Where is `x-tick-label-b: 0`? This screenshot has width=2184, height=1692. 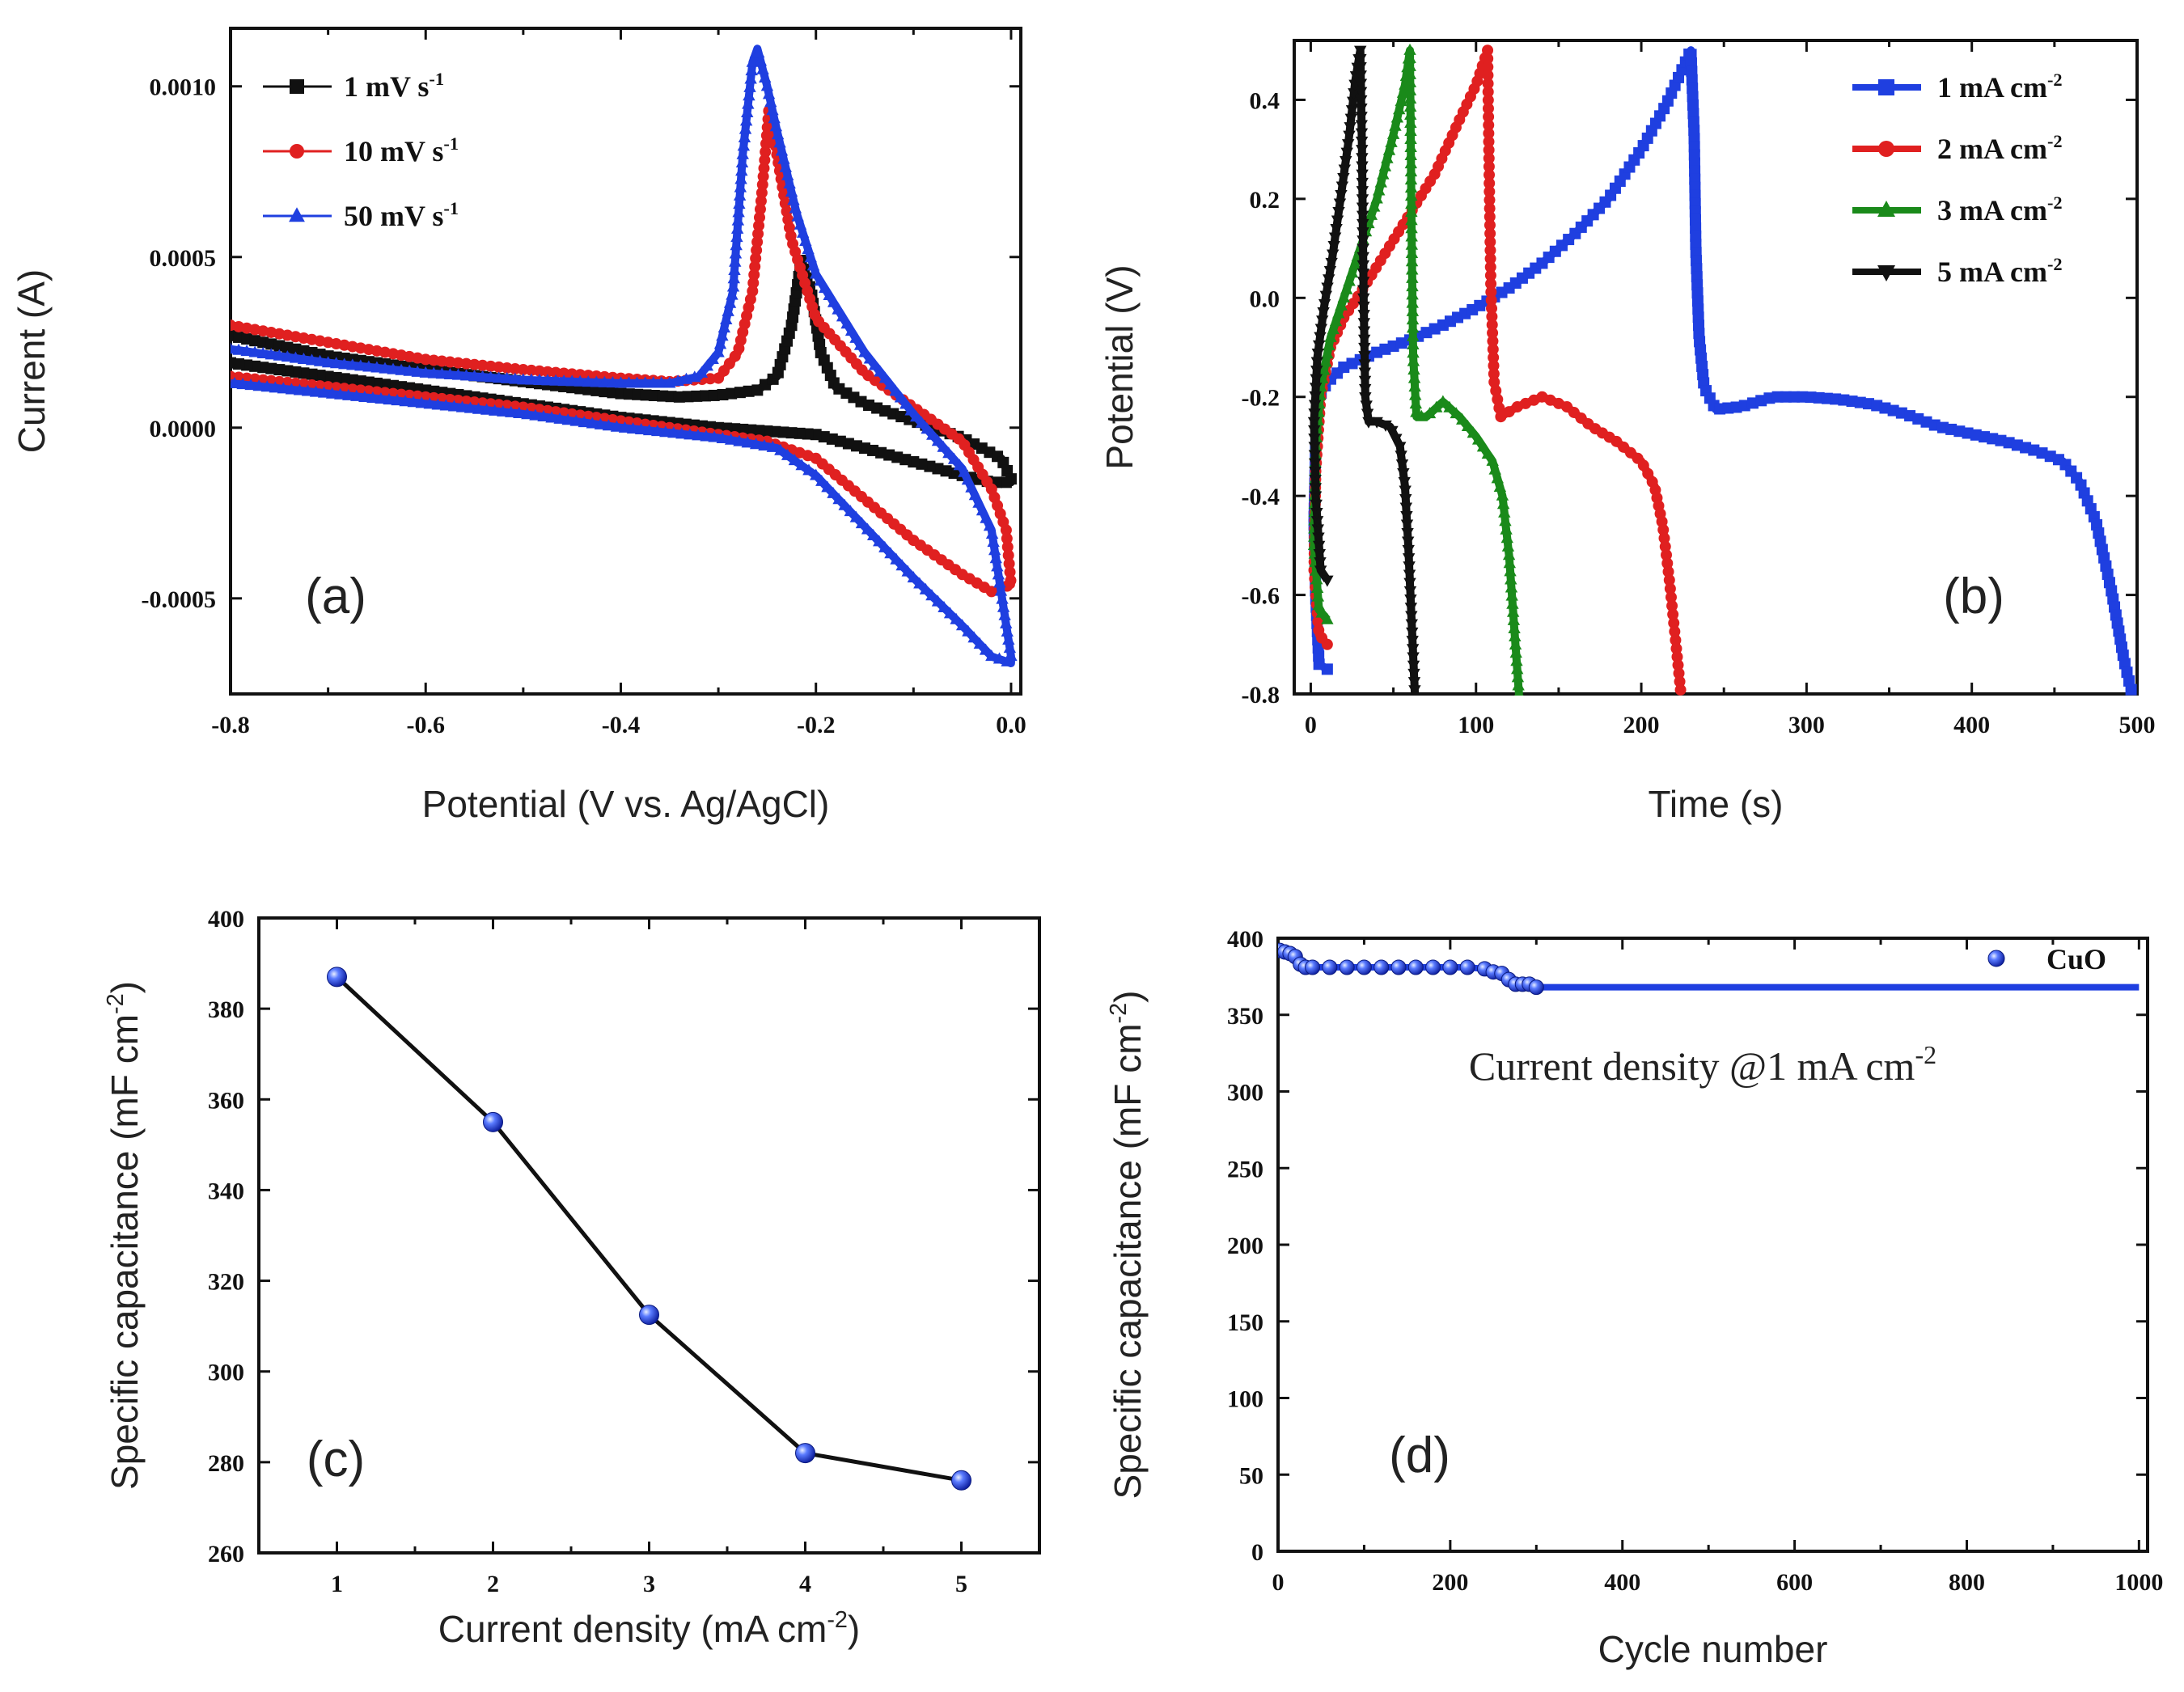 x-tick-label-b: 0 is located at coordinates (1311, 725).